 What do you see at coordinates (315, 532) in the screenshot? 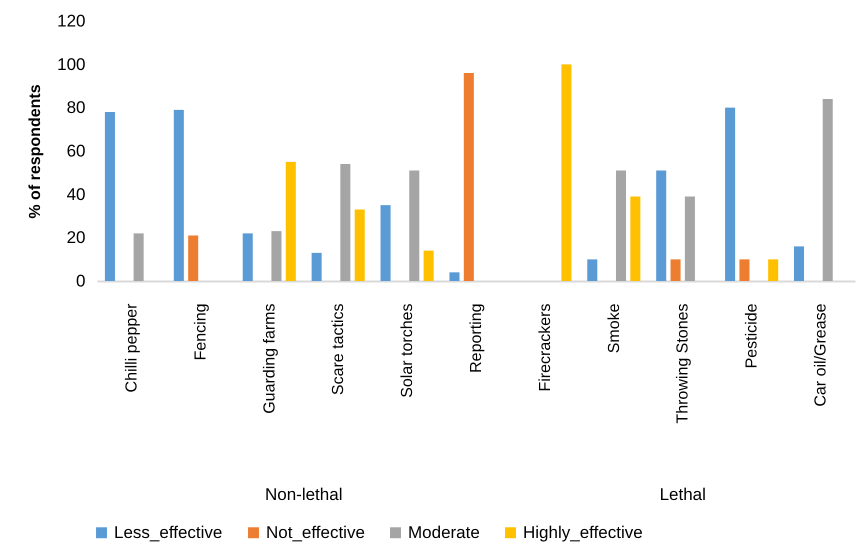
I see `legend-label: Not_effective` at bounding box center [315, 532].